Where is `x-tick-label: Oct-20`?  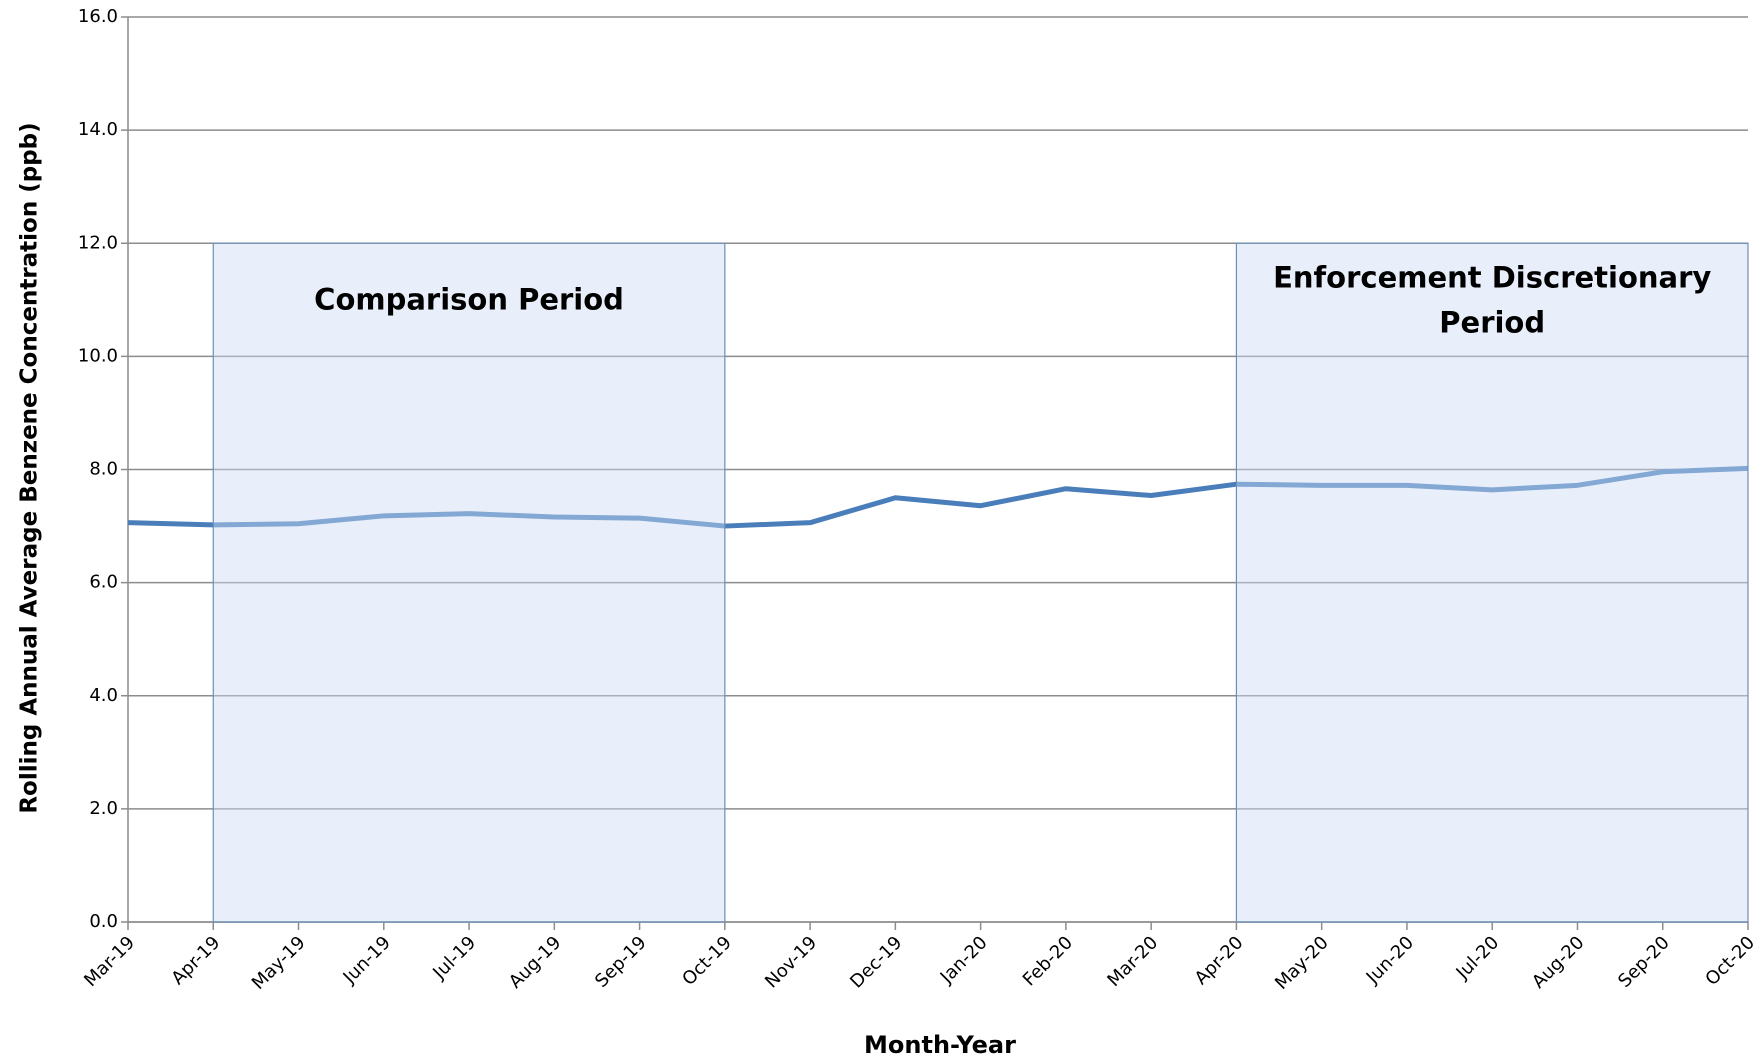 x-tick-label: Oct-20 is located at coordinates (1730, 961).